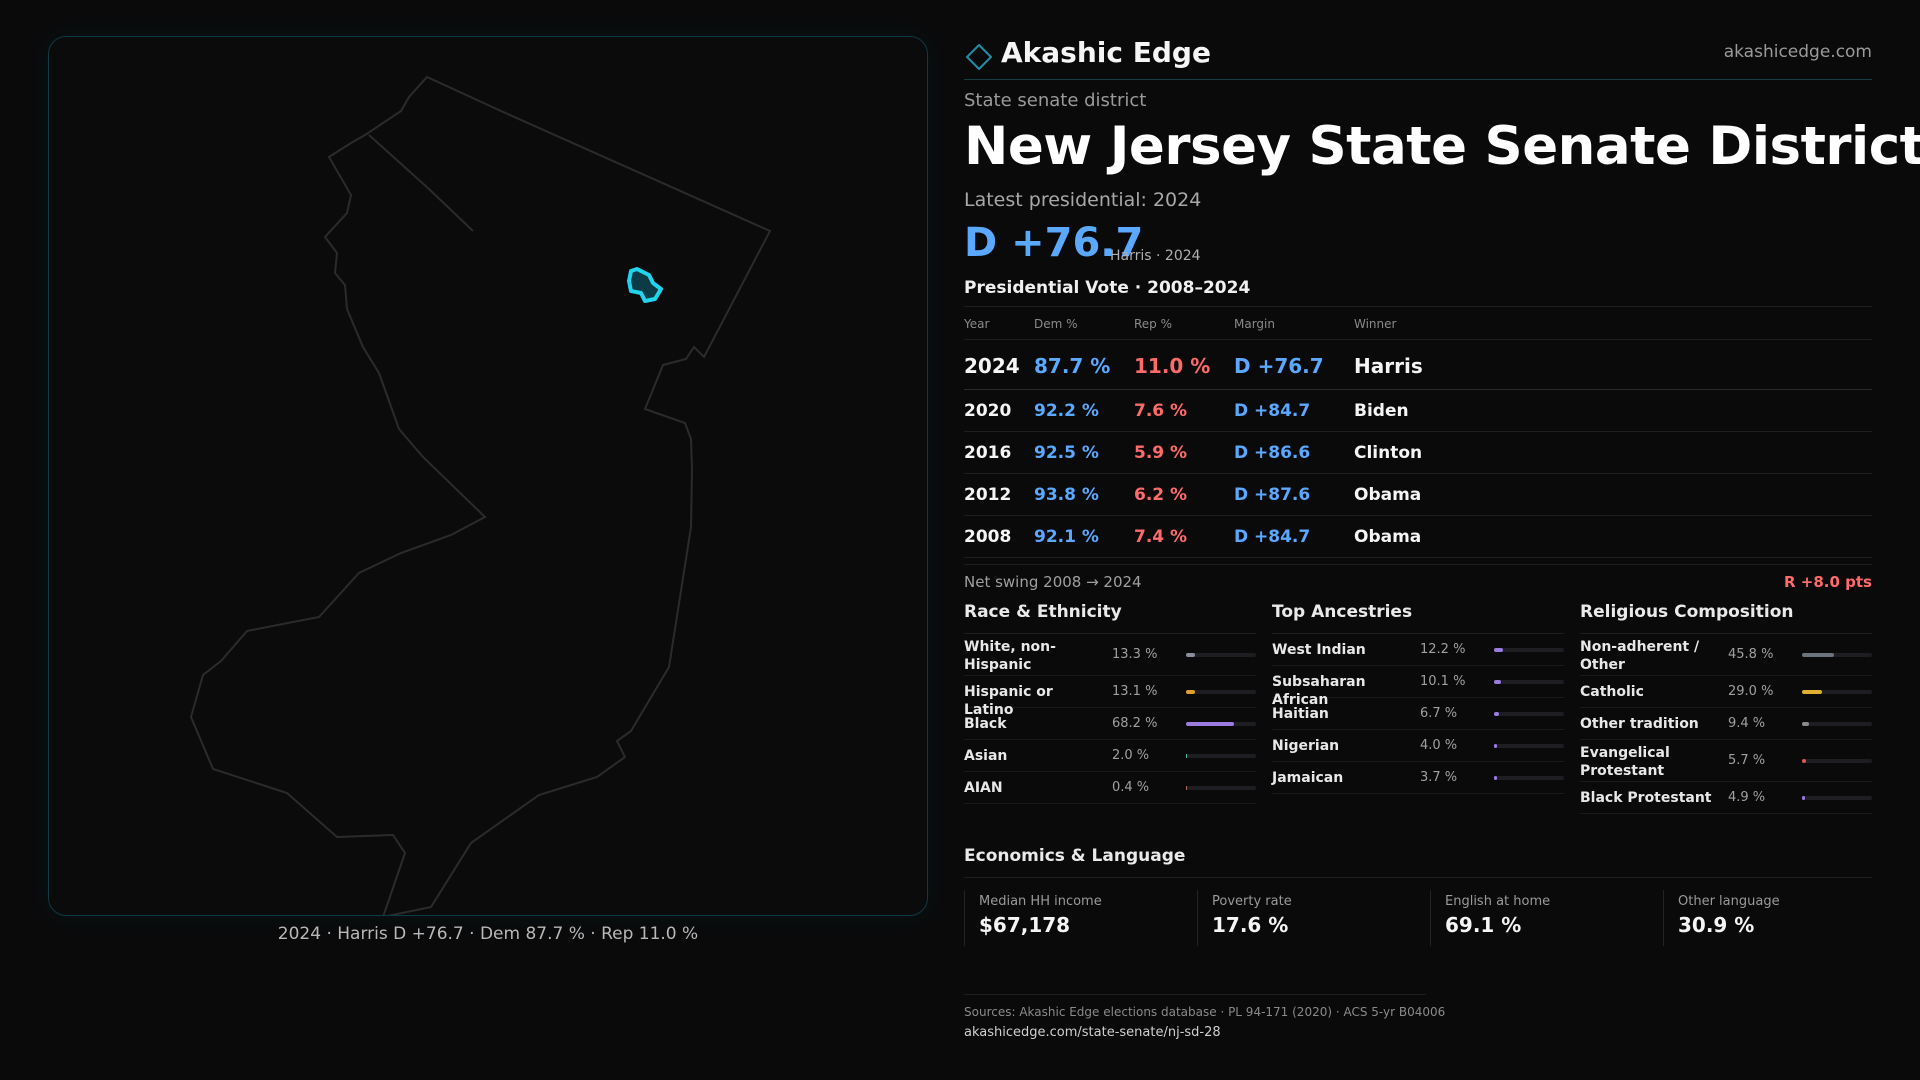 The height and width of the screenshot is (1080, 1920). Describe the element at coordinates (1110, 756) in the screenshot. I see `list-item: Asian 2.0 %` at that location.